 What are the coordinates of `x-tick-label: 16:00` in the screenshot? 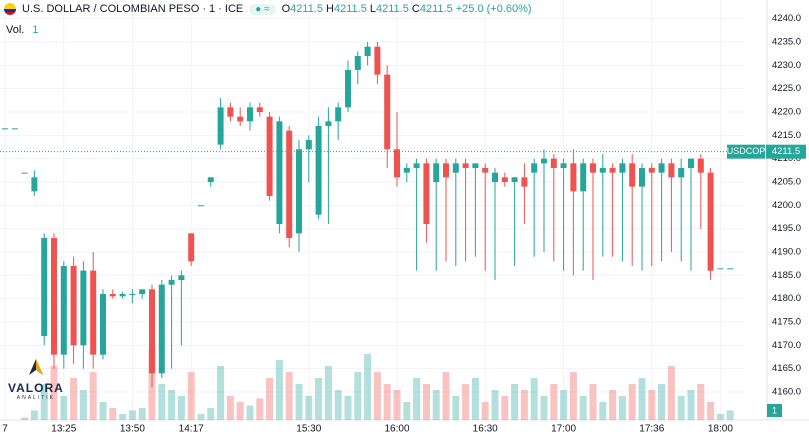 It's located at (396, 429).